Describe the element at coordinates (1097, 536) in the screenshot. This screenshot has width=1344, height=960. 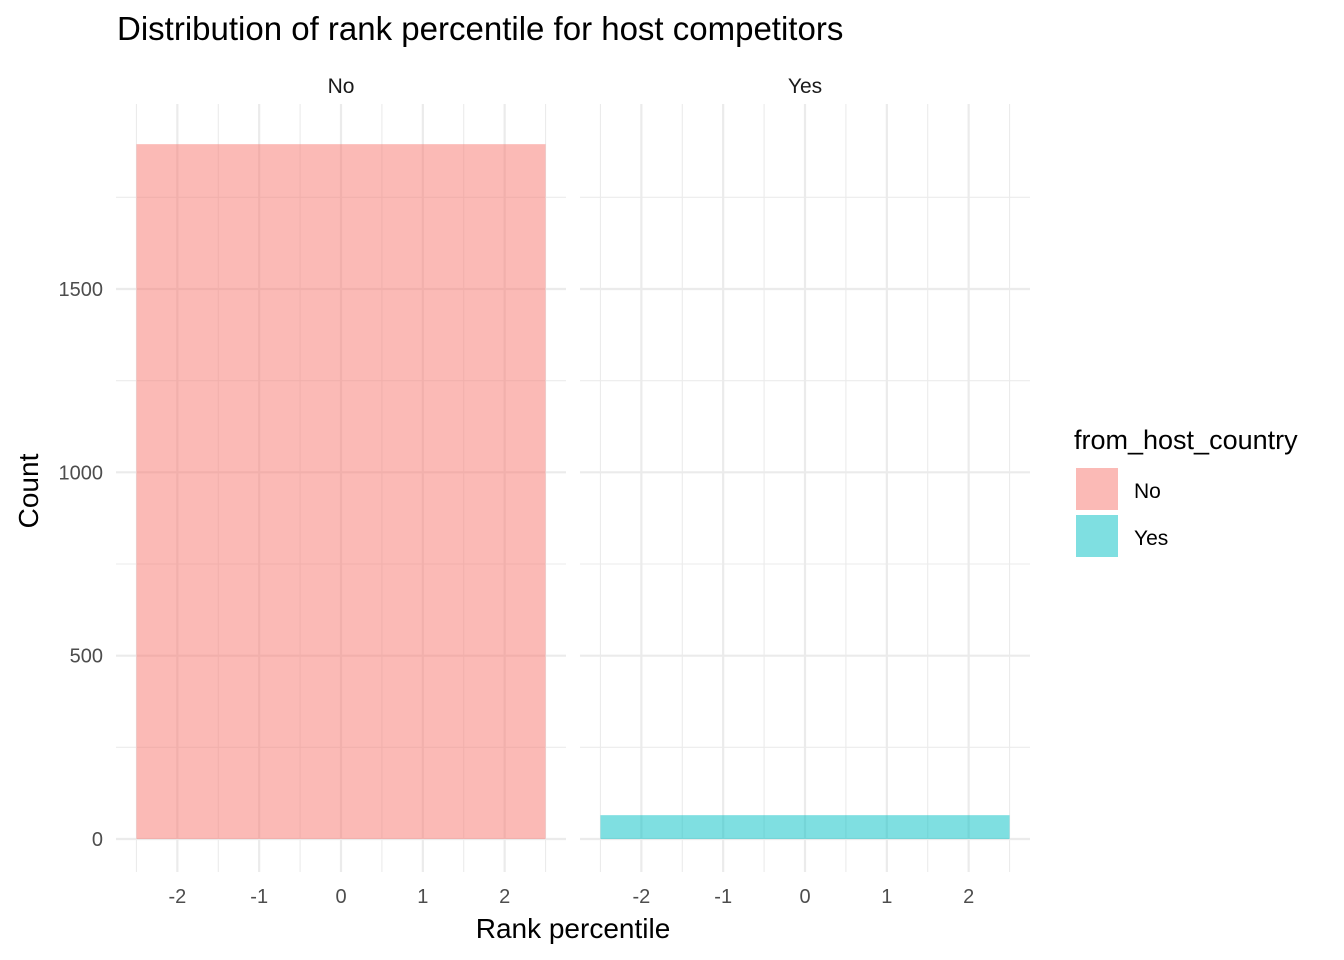
I see `legend-key-yes` at that location.